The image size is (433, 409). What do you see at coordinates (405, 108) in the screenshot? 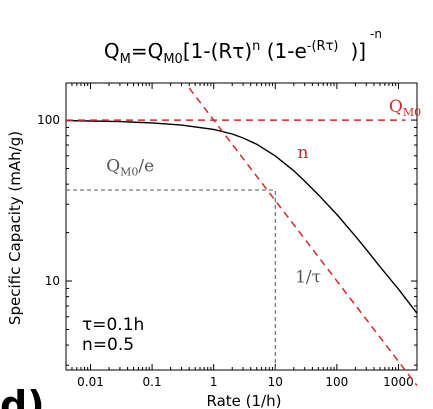
I see `annotation-label: QM0` at bounding box center [405, 108].